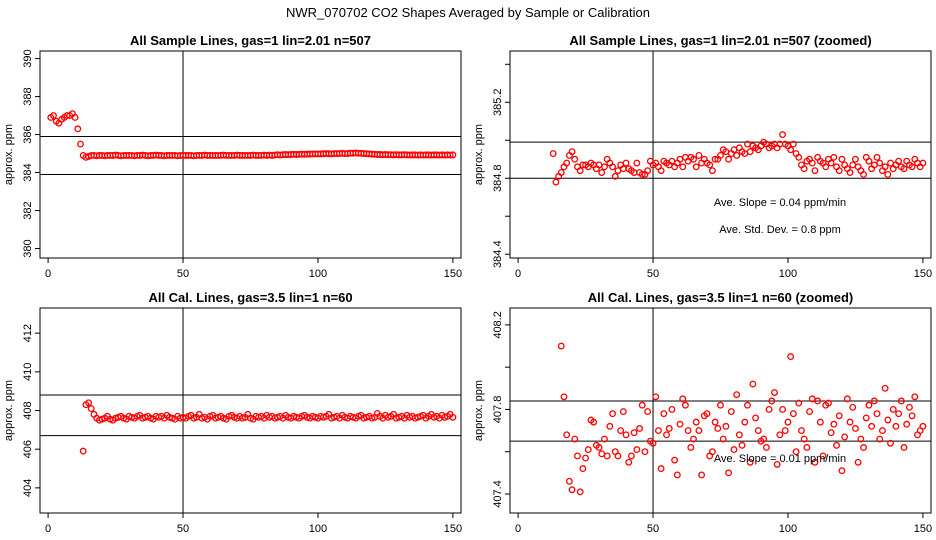  I want to click on y-tick-label: 382, so click(28, 210).